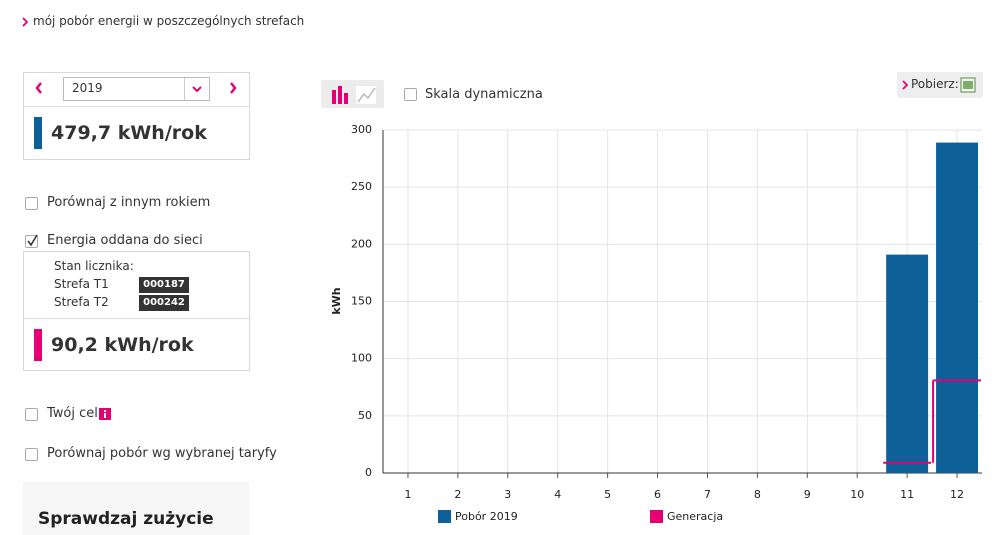 Image resolution: width=1002 pixels, height=535 pixels. I want to click on y-tick-label: 100, so click(361, 358).